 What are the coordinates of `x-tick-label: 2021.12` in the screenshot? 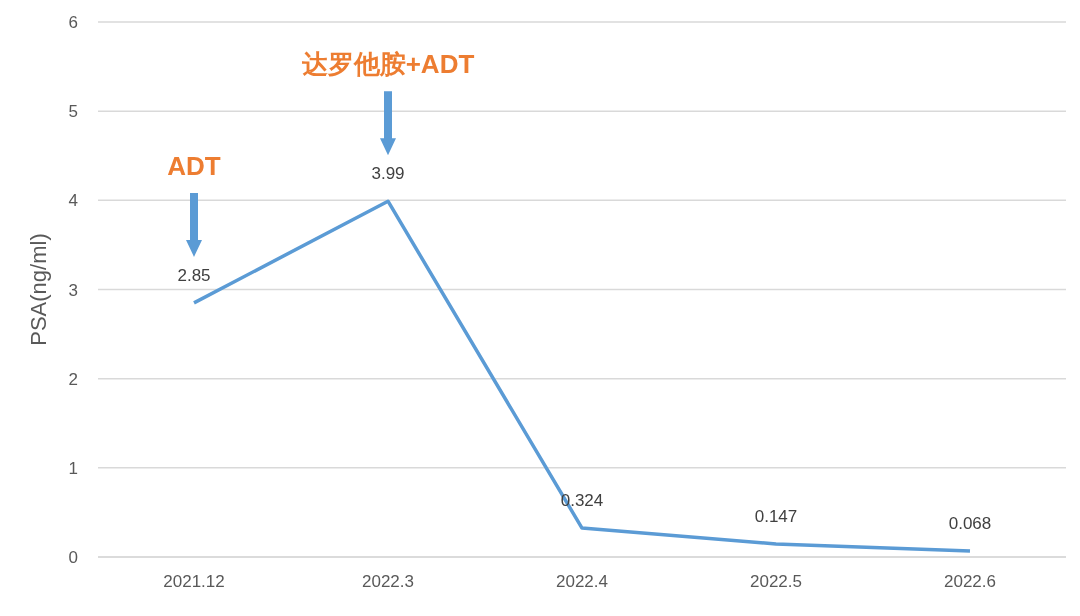 It's located at (194, 582).